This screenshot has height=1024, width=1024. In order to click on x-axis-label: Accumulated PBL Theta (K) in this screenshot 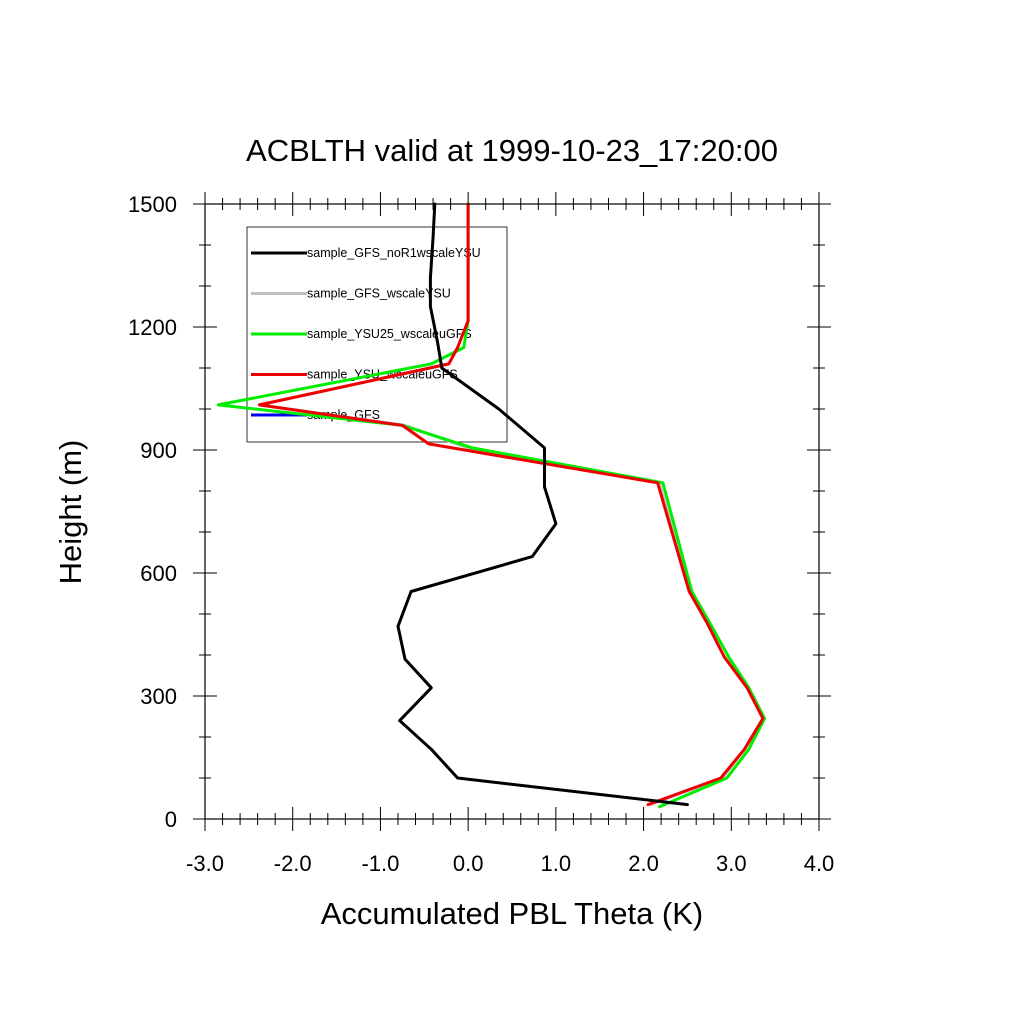, I will do `click(512, 913)`.